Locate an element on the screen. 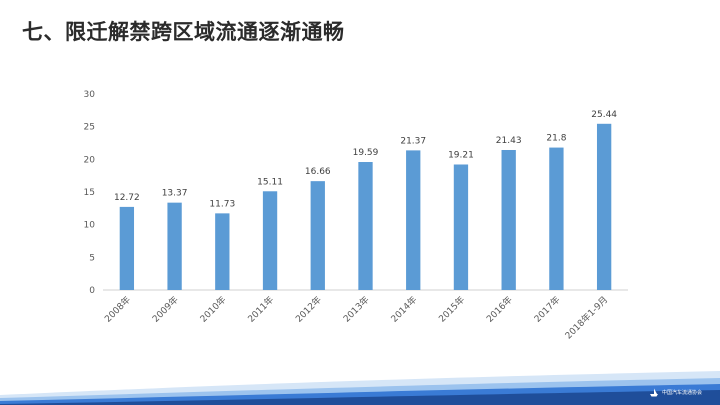  x-tick-label: 2013年 is located at coordinates (356, 309).